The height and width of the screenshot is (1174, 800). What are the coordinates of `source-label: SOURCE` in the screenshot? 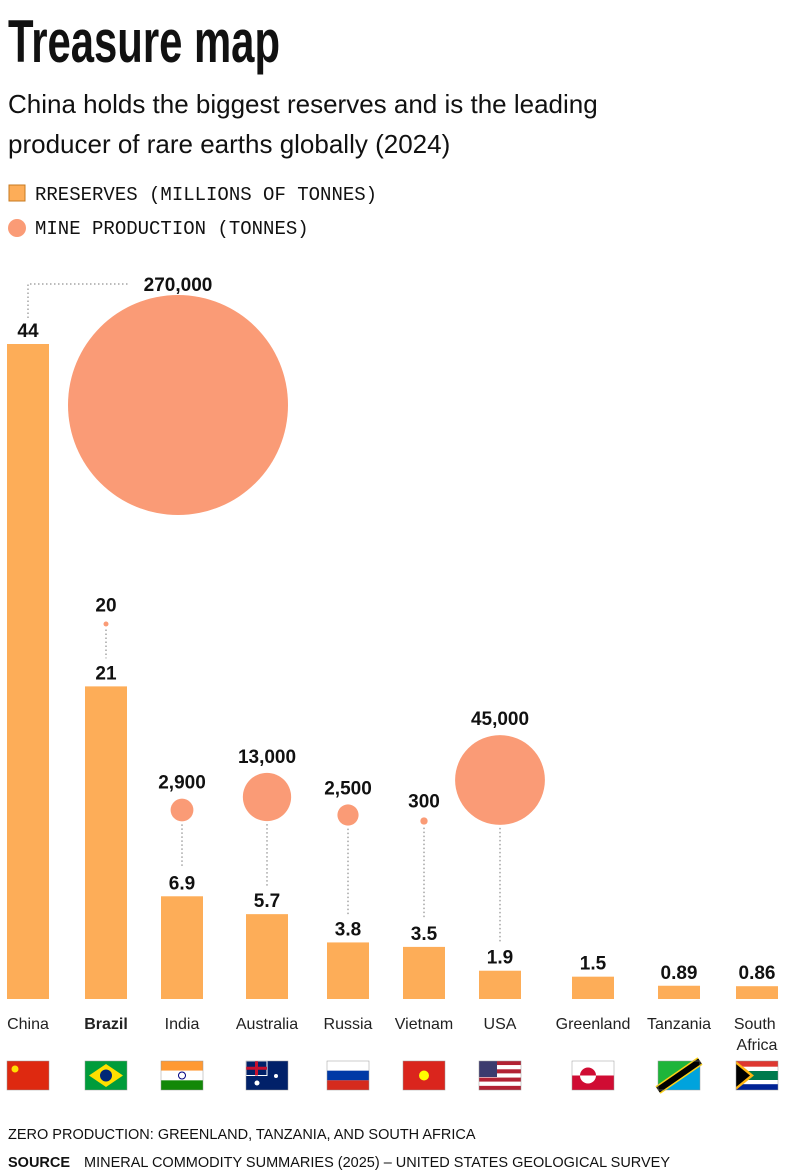 It's located at (39, 1163).